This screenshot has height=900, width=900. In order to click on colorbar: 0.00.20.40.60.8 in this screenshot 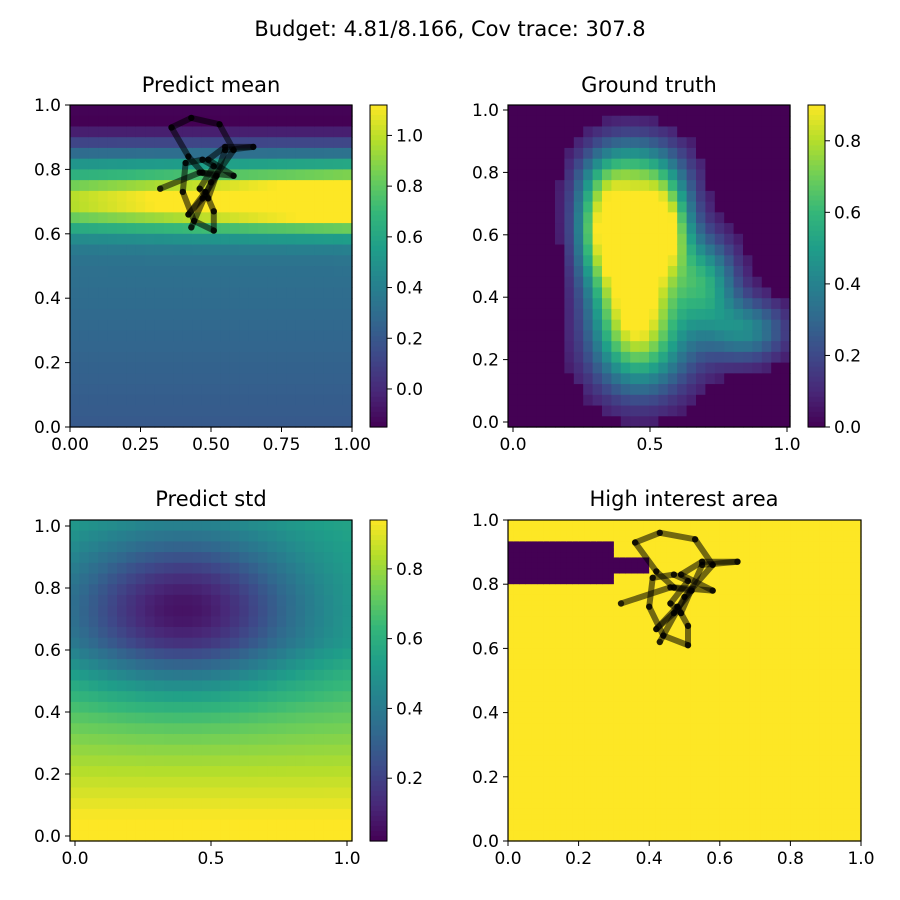, I will do `click(834, 271)`.